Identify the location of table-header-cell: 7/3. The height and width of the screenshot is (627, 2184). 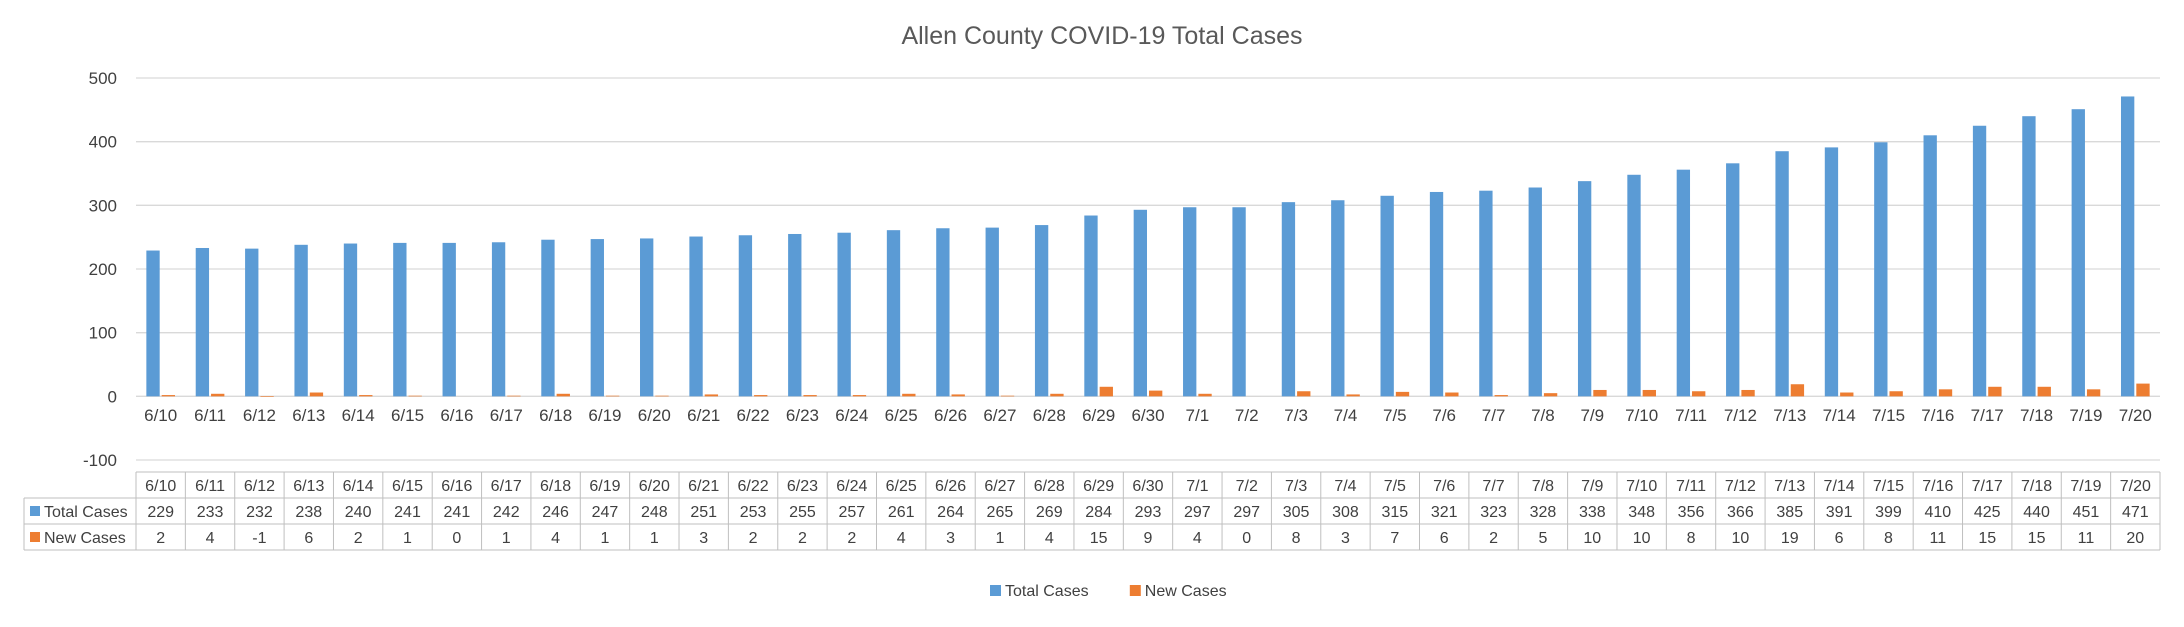
(1296, 486).